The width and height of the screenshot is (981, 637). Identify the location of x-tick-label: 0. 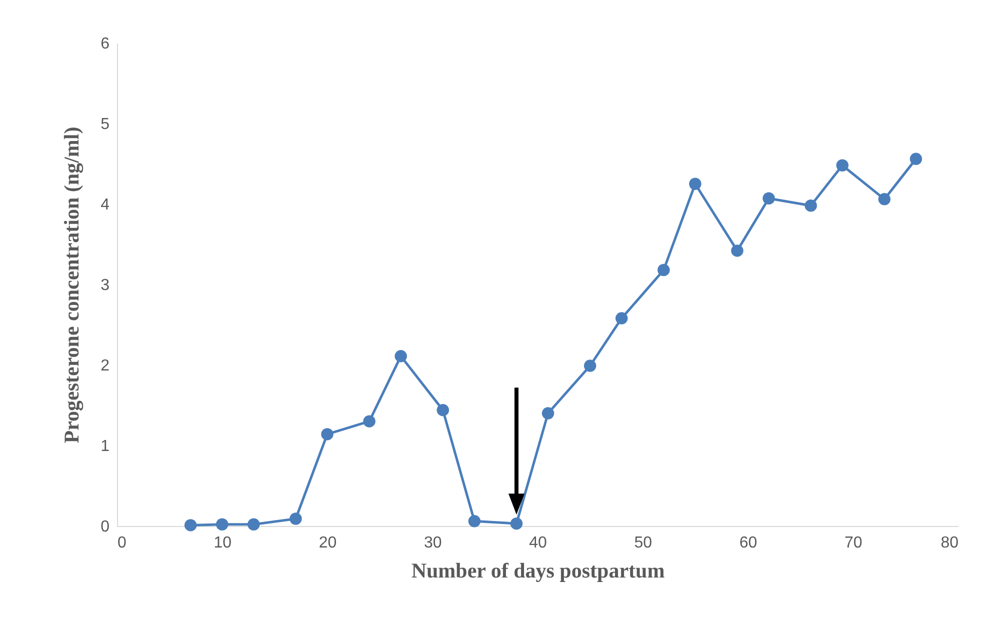
(122, 543).